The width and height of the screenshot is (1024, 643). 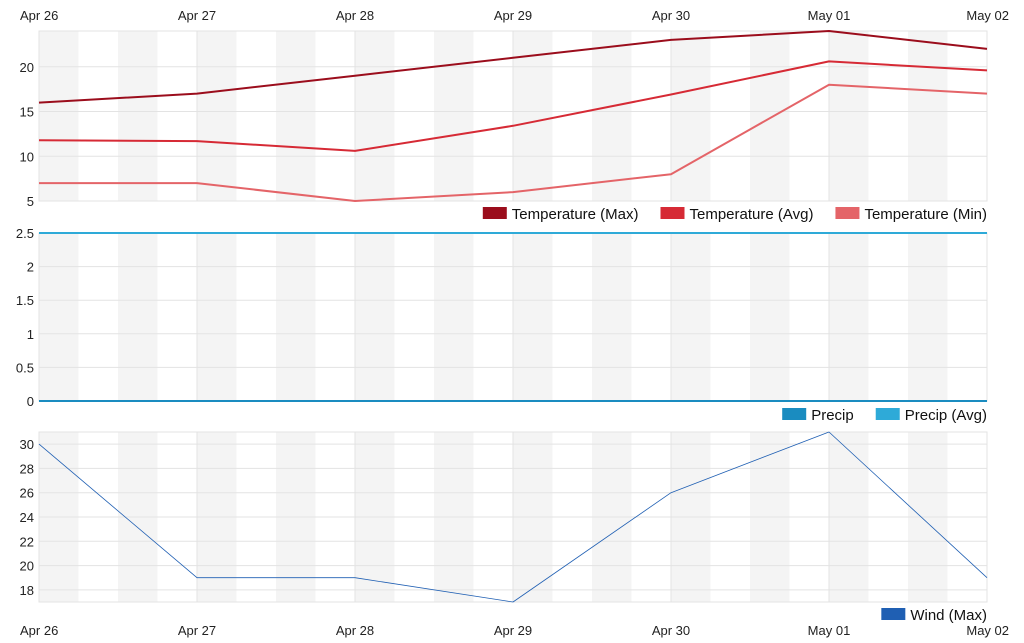 I want to click on y-tick-label: 26, so click(x=27, y=493).